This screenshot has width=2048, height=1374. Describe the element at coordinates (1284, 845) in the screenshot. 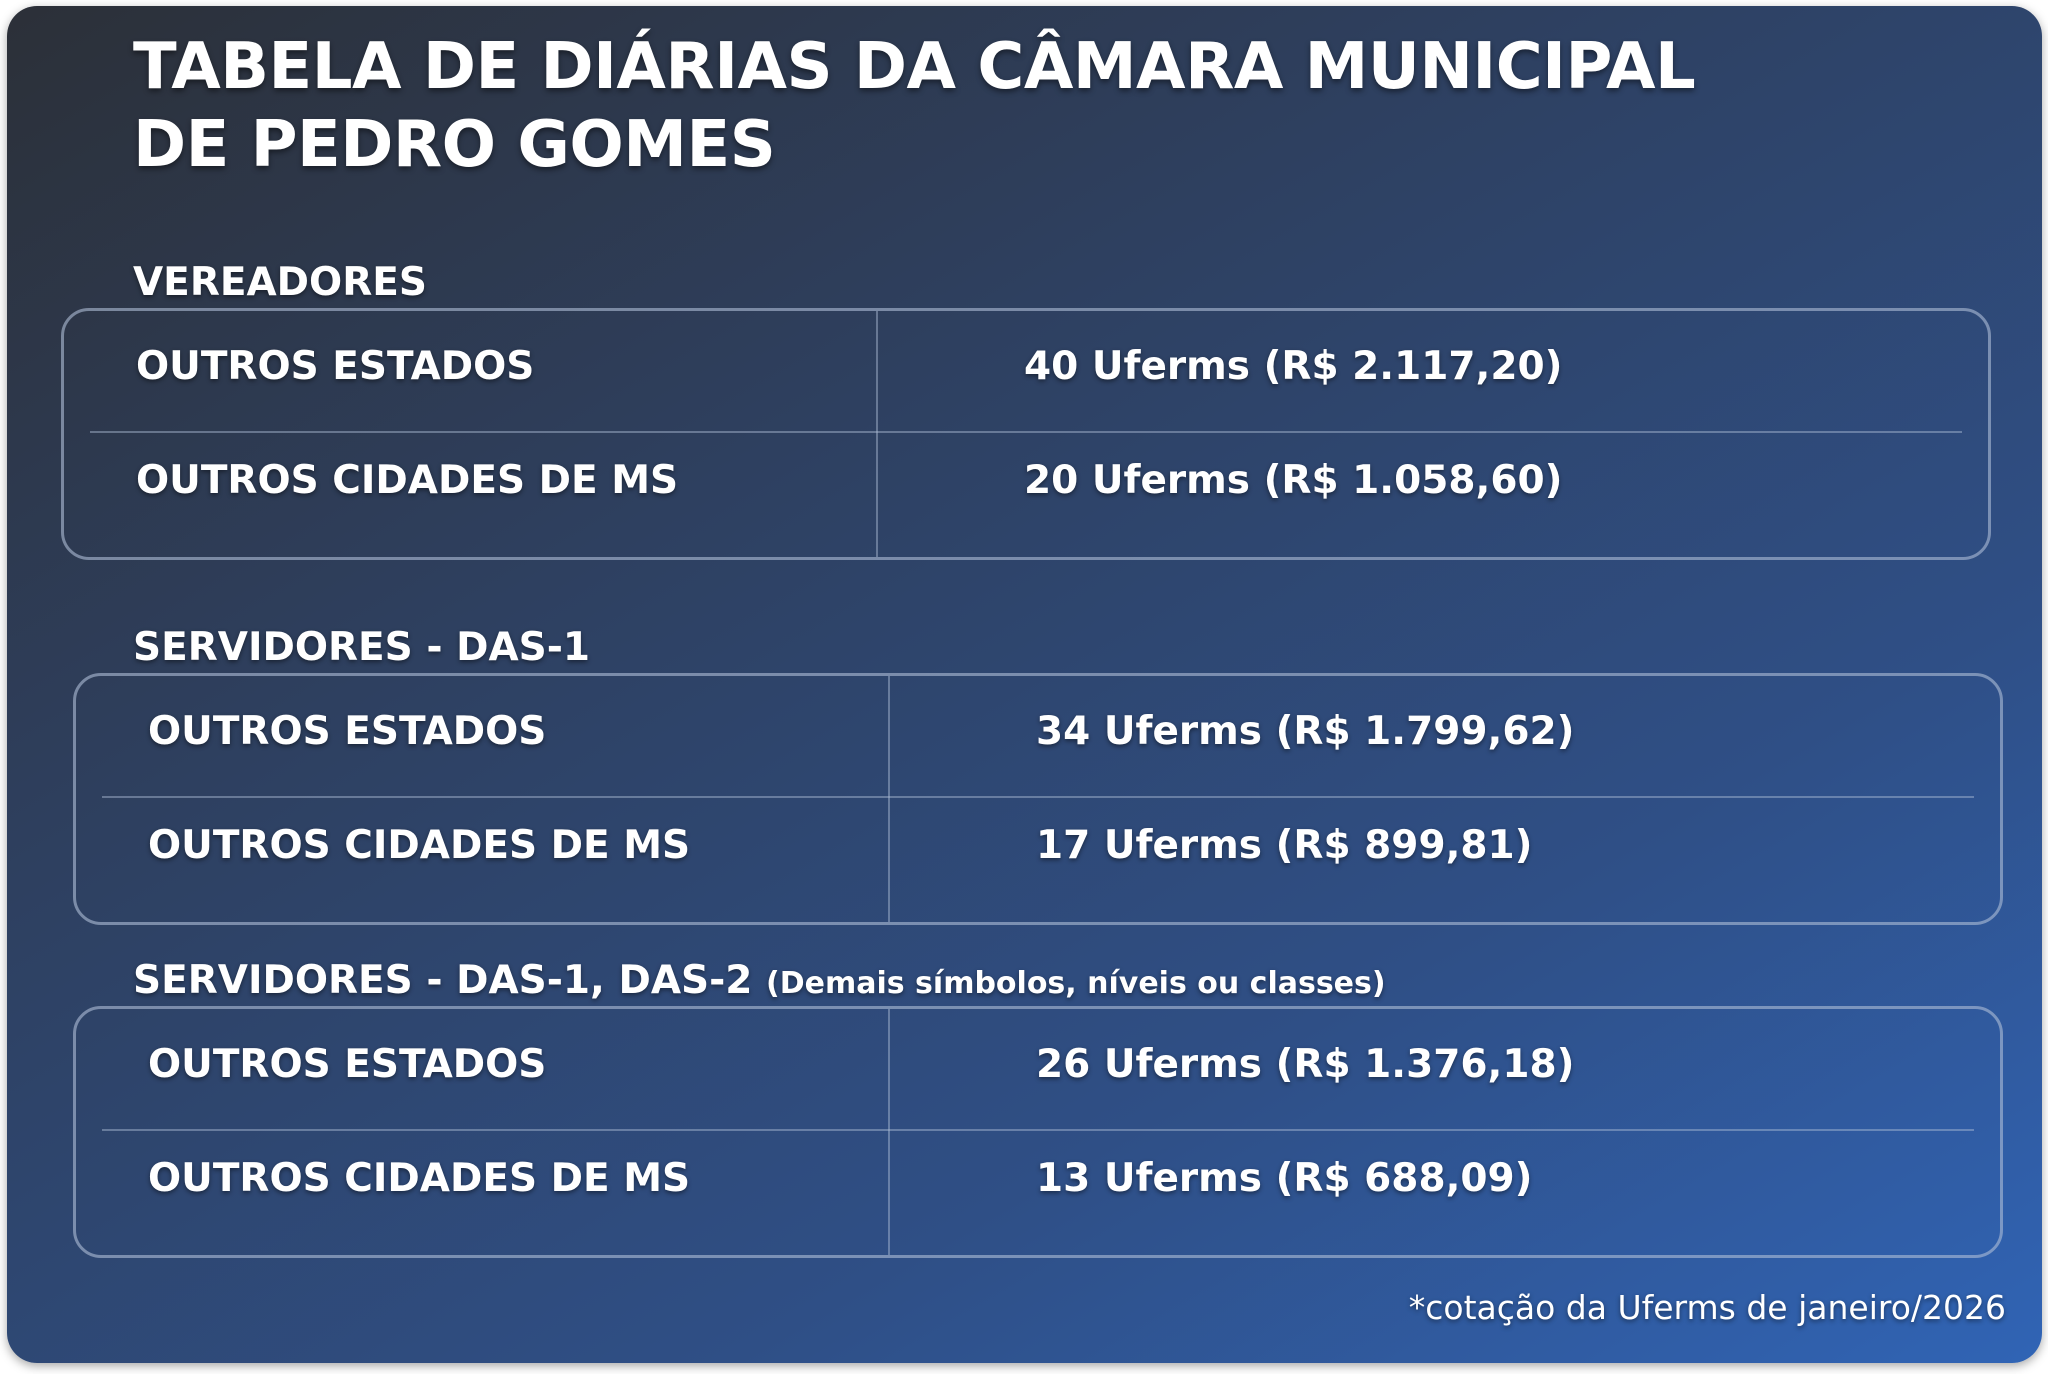

I see `row-value-outras-cidades-ms: 17 Uferms (R$ 899,81)` at that location.